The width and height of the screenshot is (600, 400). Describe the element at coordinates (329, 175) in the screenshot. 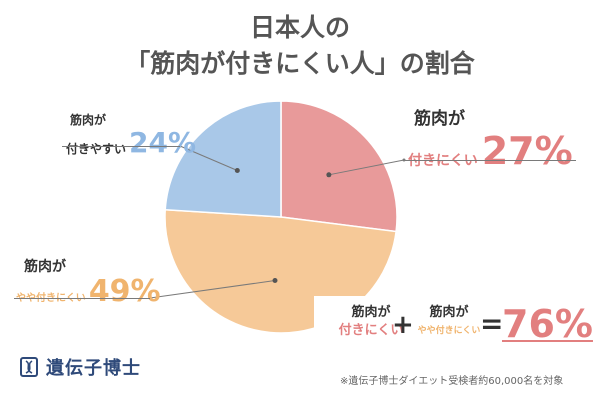

I see `leader-hard-dot` at that location.